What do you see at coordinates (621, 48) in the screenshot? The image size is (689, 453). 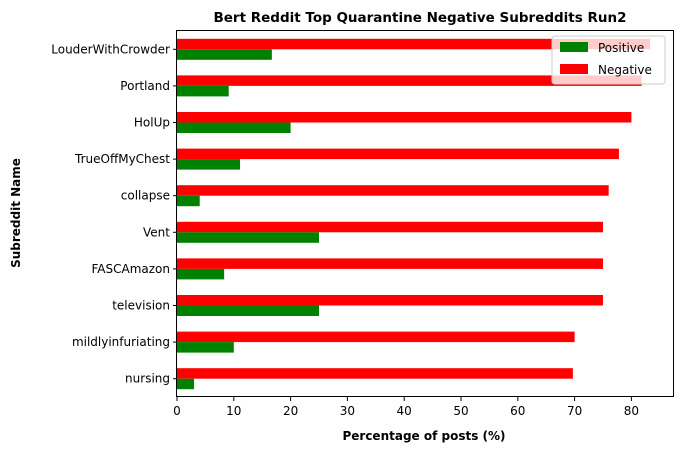 I see `legend-label-positive: Positive` at bounding box center [621, 48].